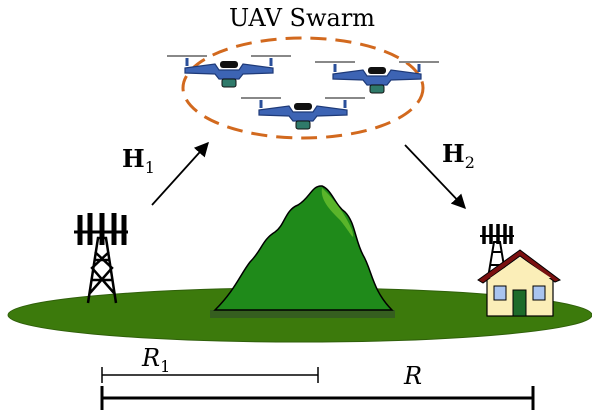 Image resolution: width=592 pixels, height=415 pixels. Describe the element at coordinates (317, 398) in the screenshot. I see `distance-r` at that location.